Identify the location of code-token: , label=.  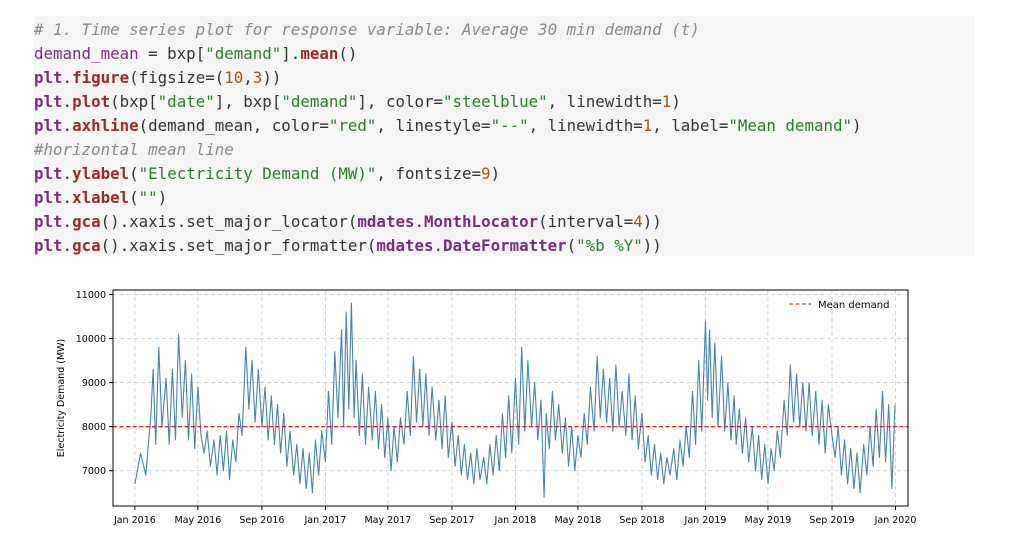
(690, 125).